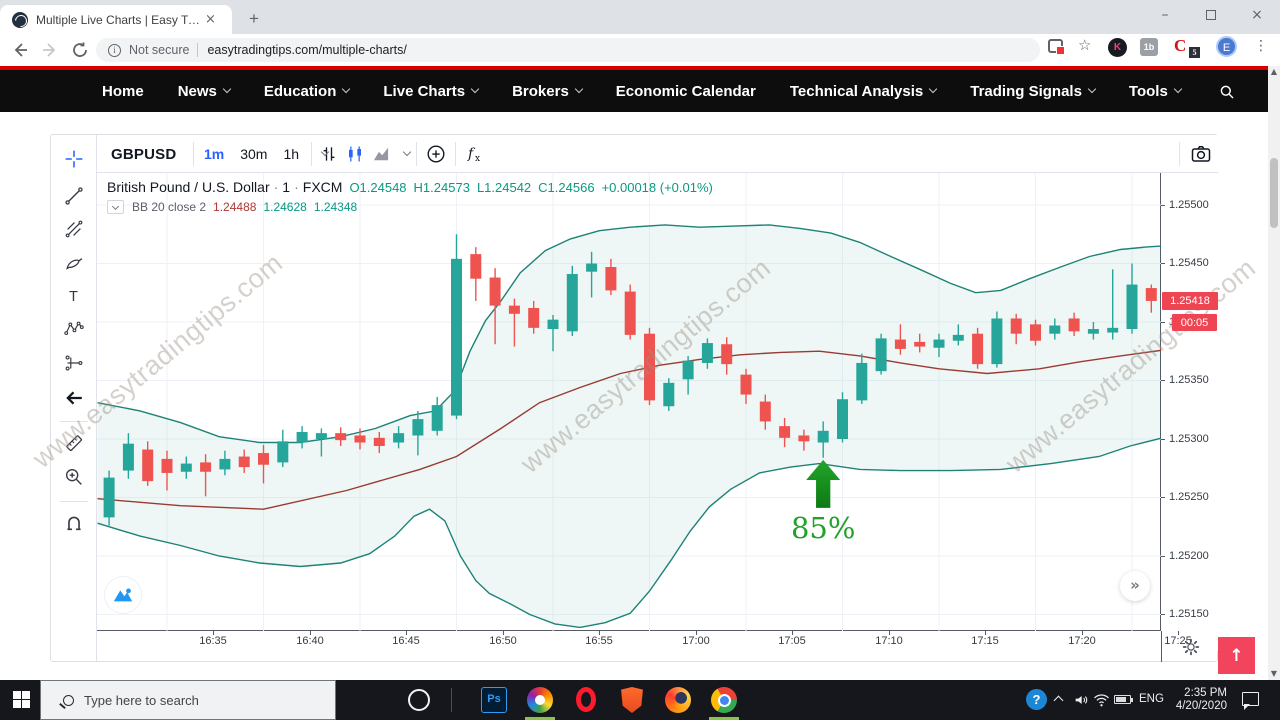  I want to click on measure-ruler-tool-icon, so click(74, 443).